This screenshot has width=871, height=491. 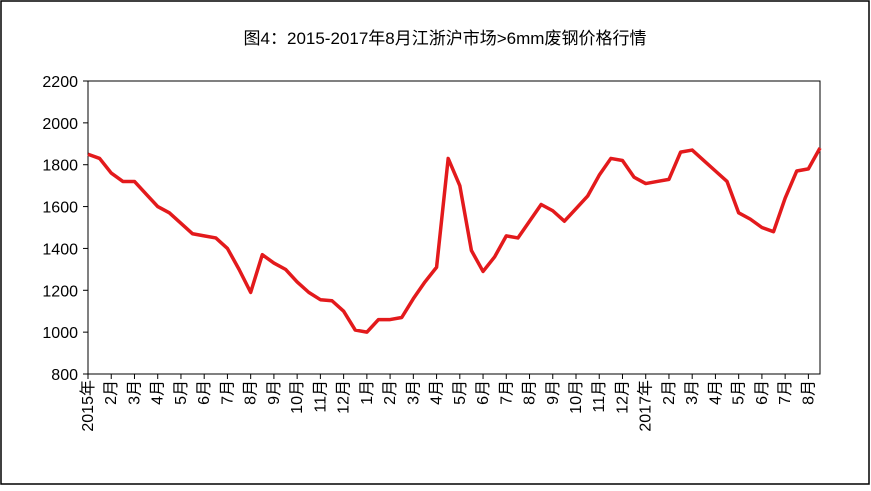 I want to click on x-tick-label: 2015年, so click(x=88, y=406).